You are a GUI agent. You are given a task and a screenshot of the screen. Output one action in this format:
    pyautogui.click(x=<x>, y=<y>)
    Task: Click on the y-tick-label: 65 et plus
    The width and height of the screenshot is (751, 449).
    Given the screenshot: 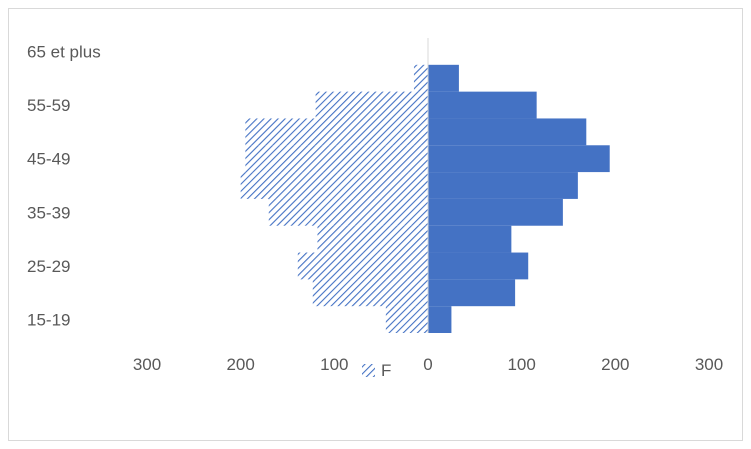 What is the action you would take?
    pyautogui.click(x=64, y=51)
    